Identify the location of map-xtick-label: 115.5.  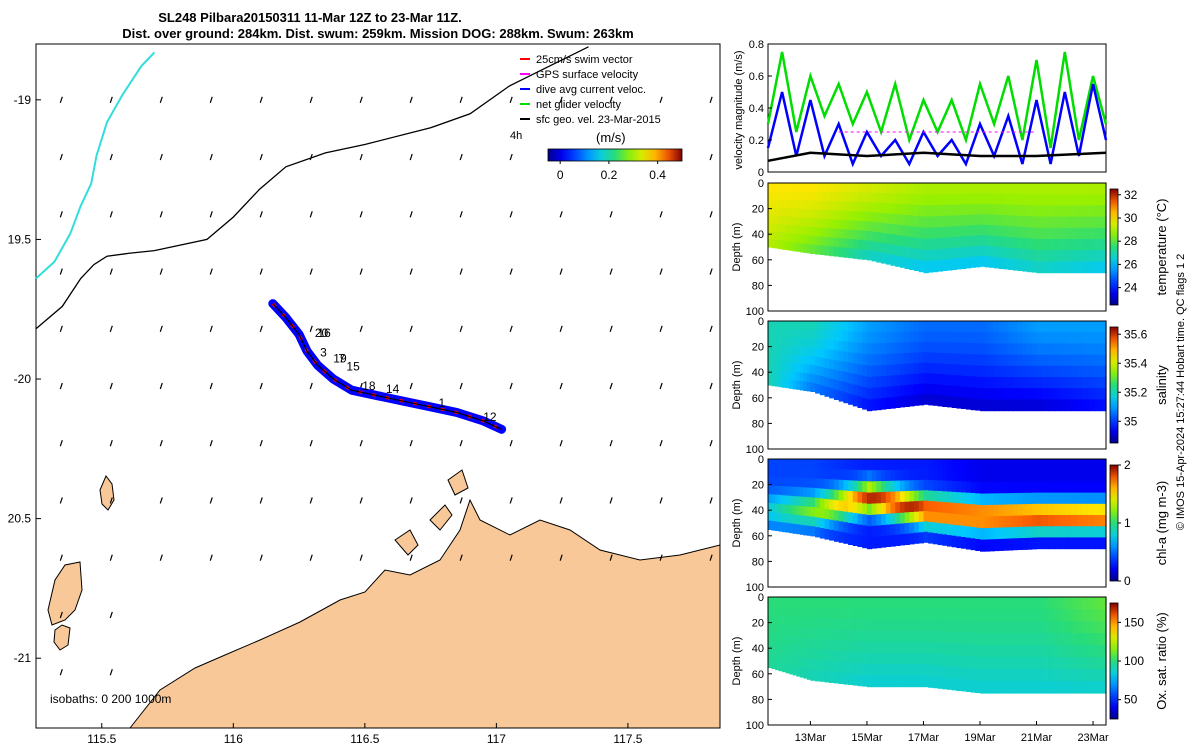
(101, 739).